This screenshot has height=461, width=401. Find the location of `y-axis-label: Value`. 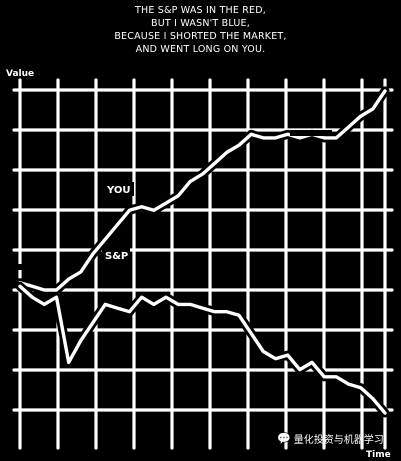

y-axis-label: Value is located at coordinates (20, 74).